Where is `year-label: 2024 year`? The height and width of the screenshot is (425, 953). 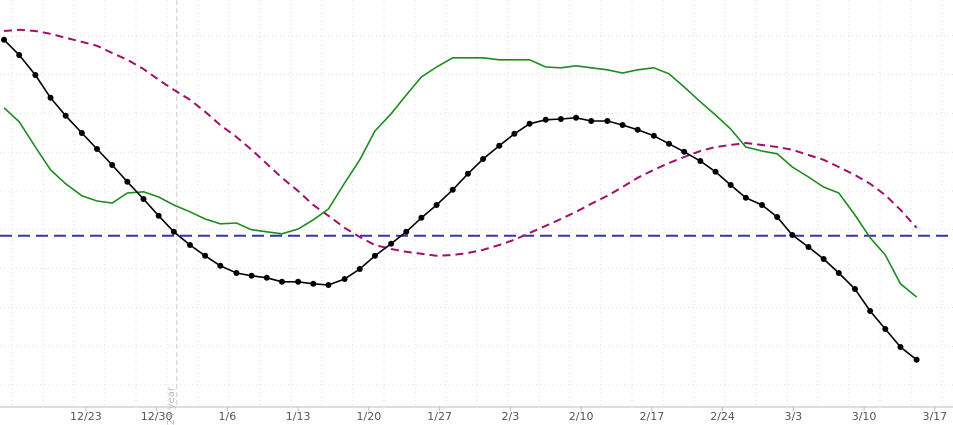
year-label: 2024 year is located at coordinates (171, 405).